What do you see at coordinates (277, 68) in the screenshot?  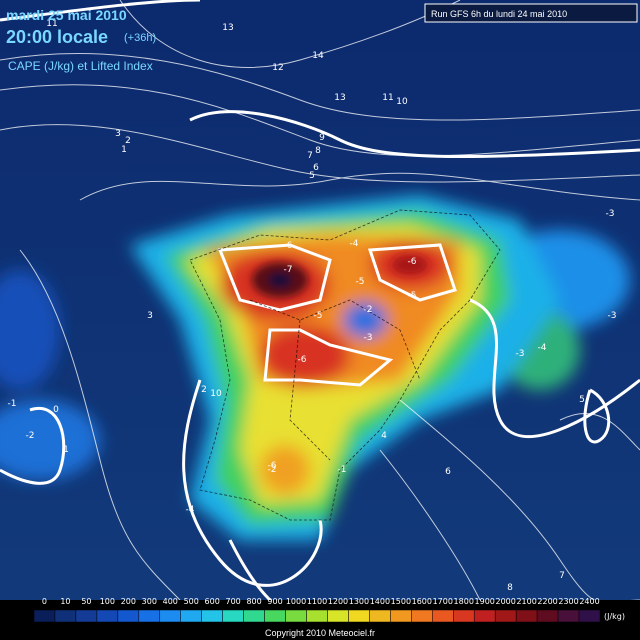 I see `contour-label: 12` at bounding box center [277, 68].